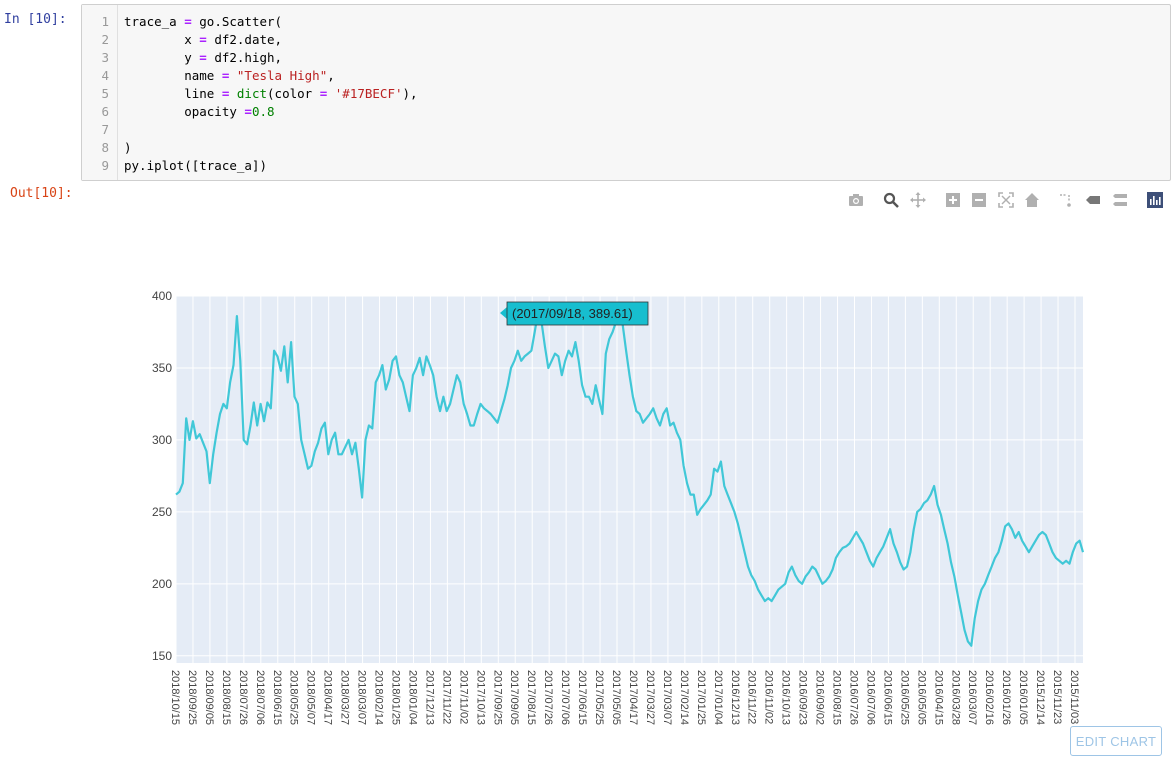  What do you see at coordinates (650, 697) in the screenshot?
I see `x-tick-label: 2017/03/27` at bounding box center [650, 697].